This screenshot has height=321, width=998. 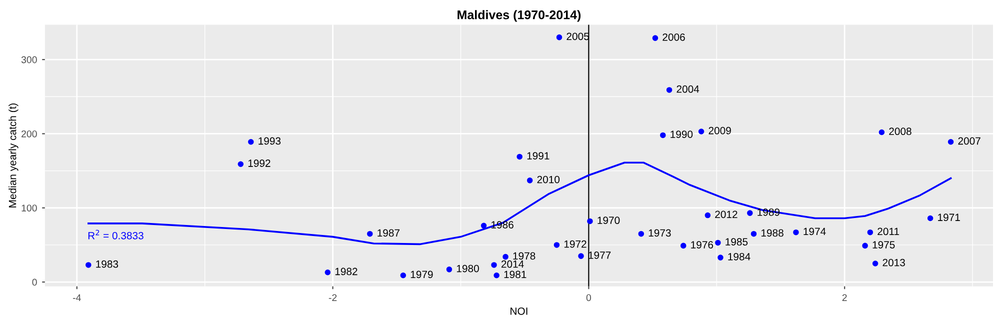 I want to click on annotation: 2012, so click(x=726, y=214).